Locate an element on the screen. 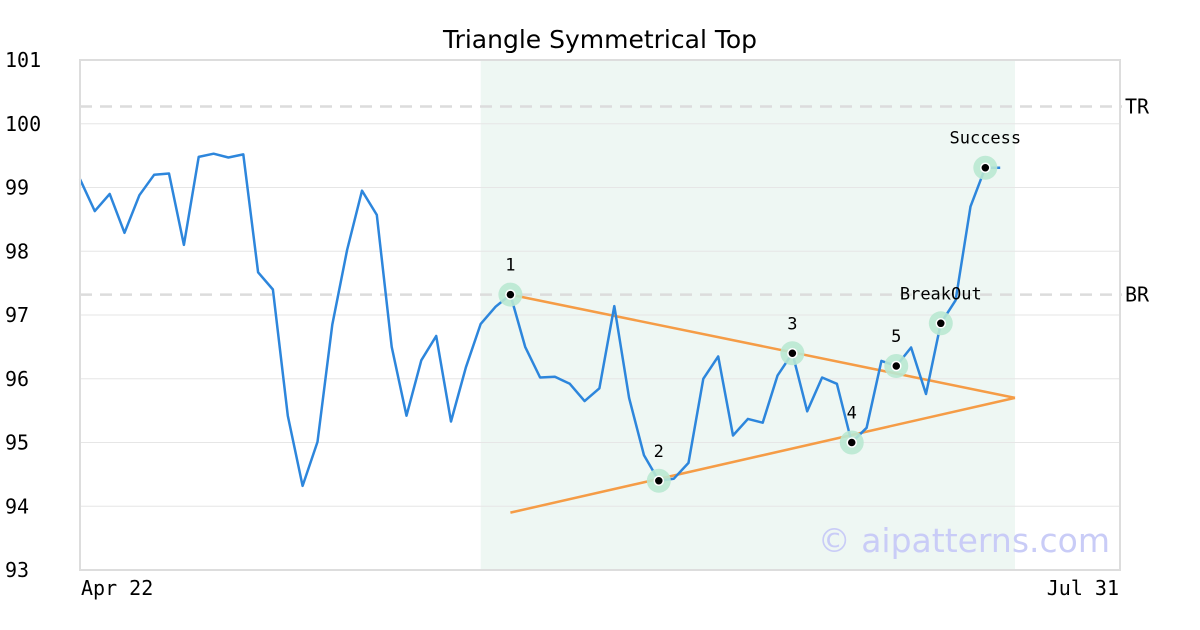 The height and width of the screenshot is (630, 1200). point-label: BreakOut is located at coordinates (941, 294).